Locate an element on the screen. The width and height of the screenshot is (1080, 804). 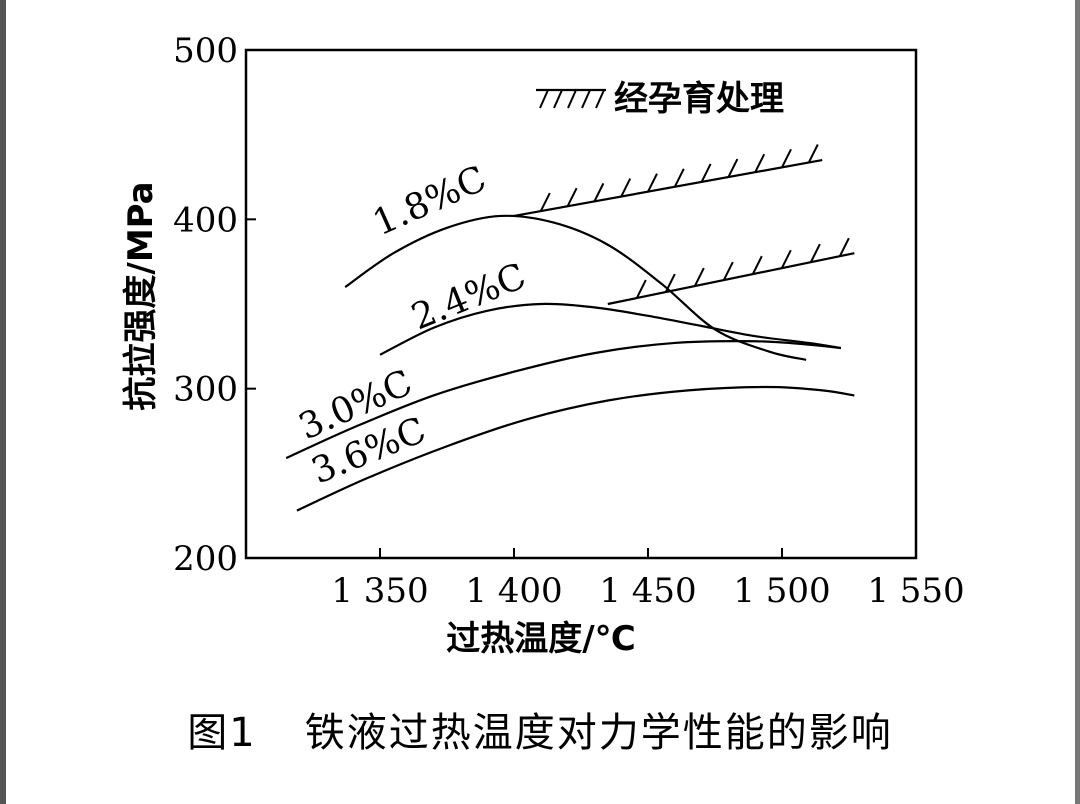
series-curve-3-6c is located at coordinates (575, 448).